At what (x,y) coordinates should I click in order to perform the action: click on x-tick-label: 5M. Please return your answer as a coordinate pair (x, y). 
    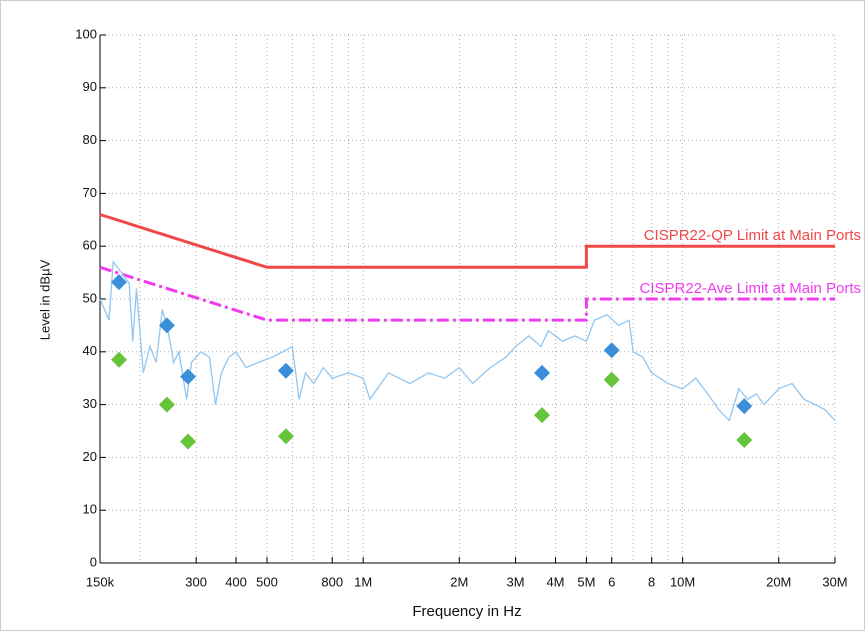
    Looking at the image, I should click on (586, 581).